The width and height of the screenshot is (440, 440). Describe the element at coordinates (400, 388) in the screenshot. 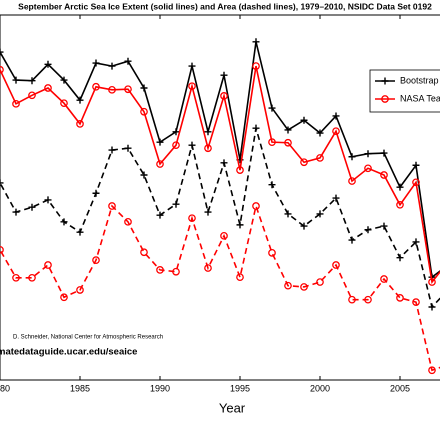

I see `x-tick-label: 2005` at that location.